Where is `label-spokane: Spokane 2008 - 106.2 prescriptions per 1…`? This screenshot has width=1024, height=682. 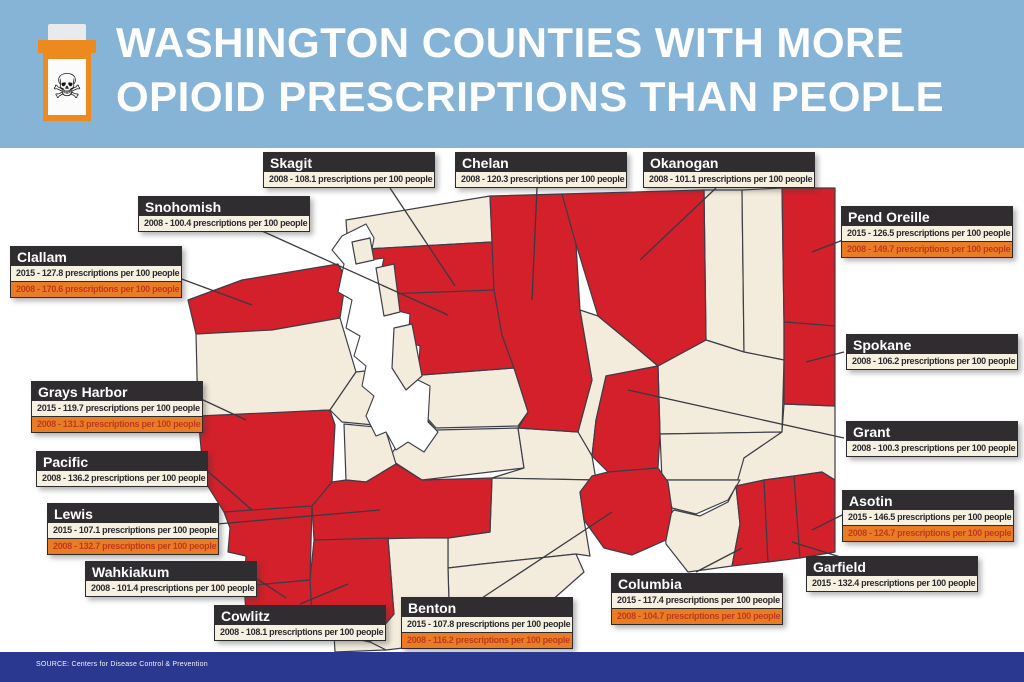
label-spokane: Spokane 2008 - 106.2 prescriptions per 1… is located at coordinates (932, 352).